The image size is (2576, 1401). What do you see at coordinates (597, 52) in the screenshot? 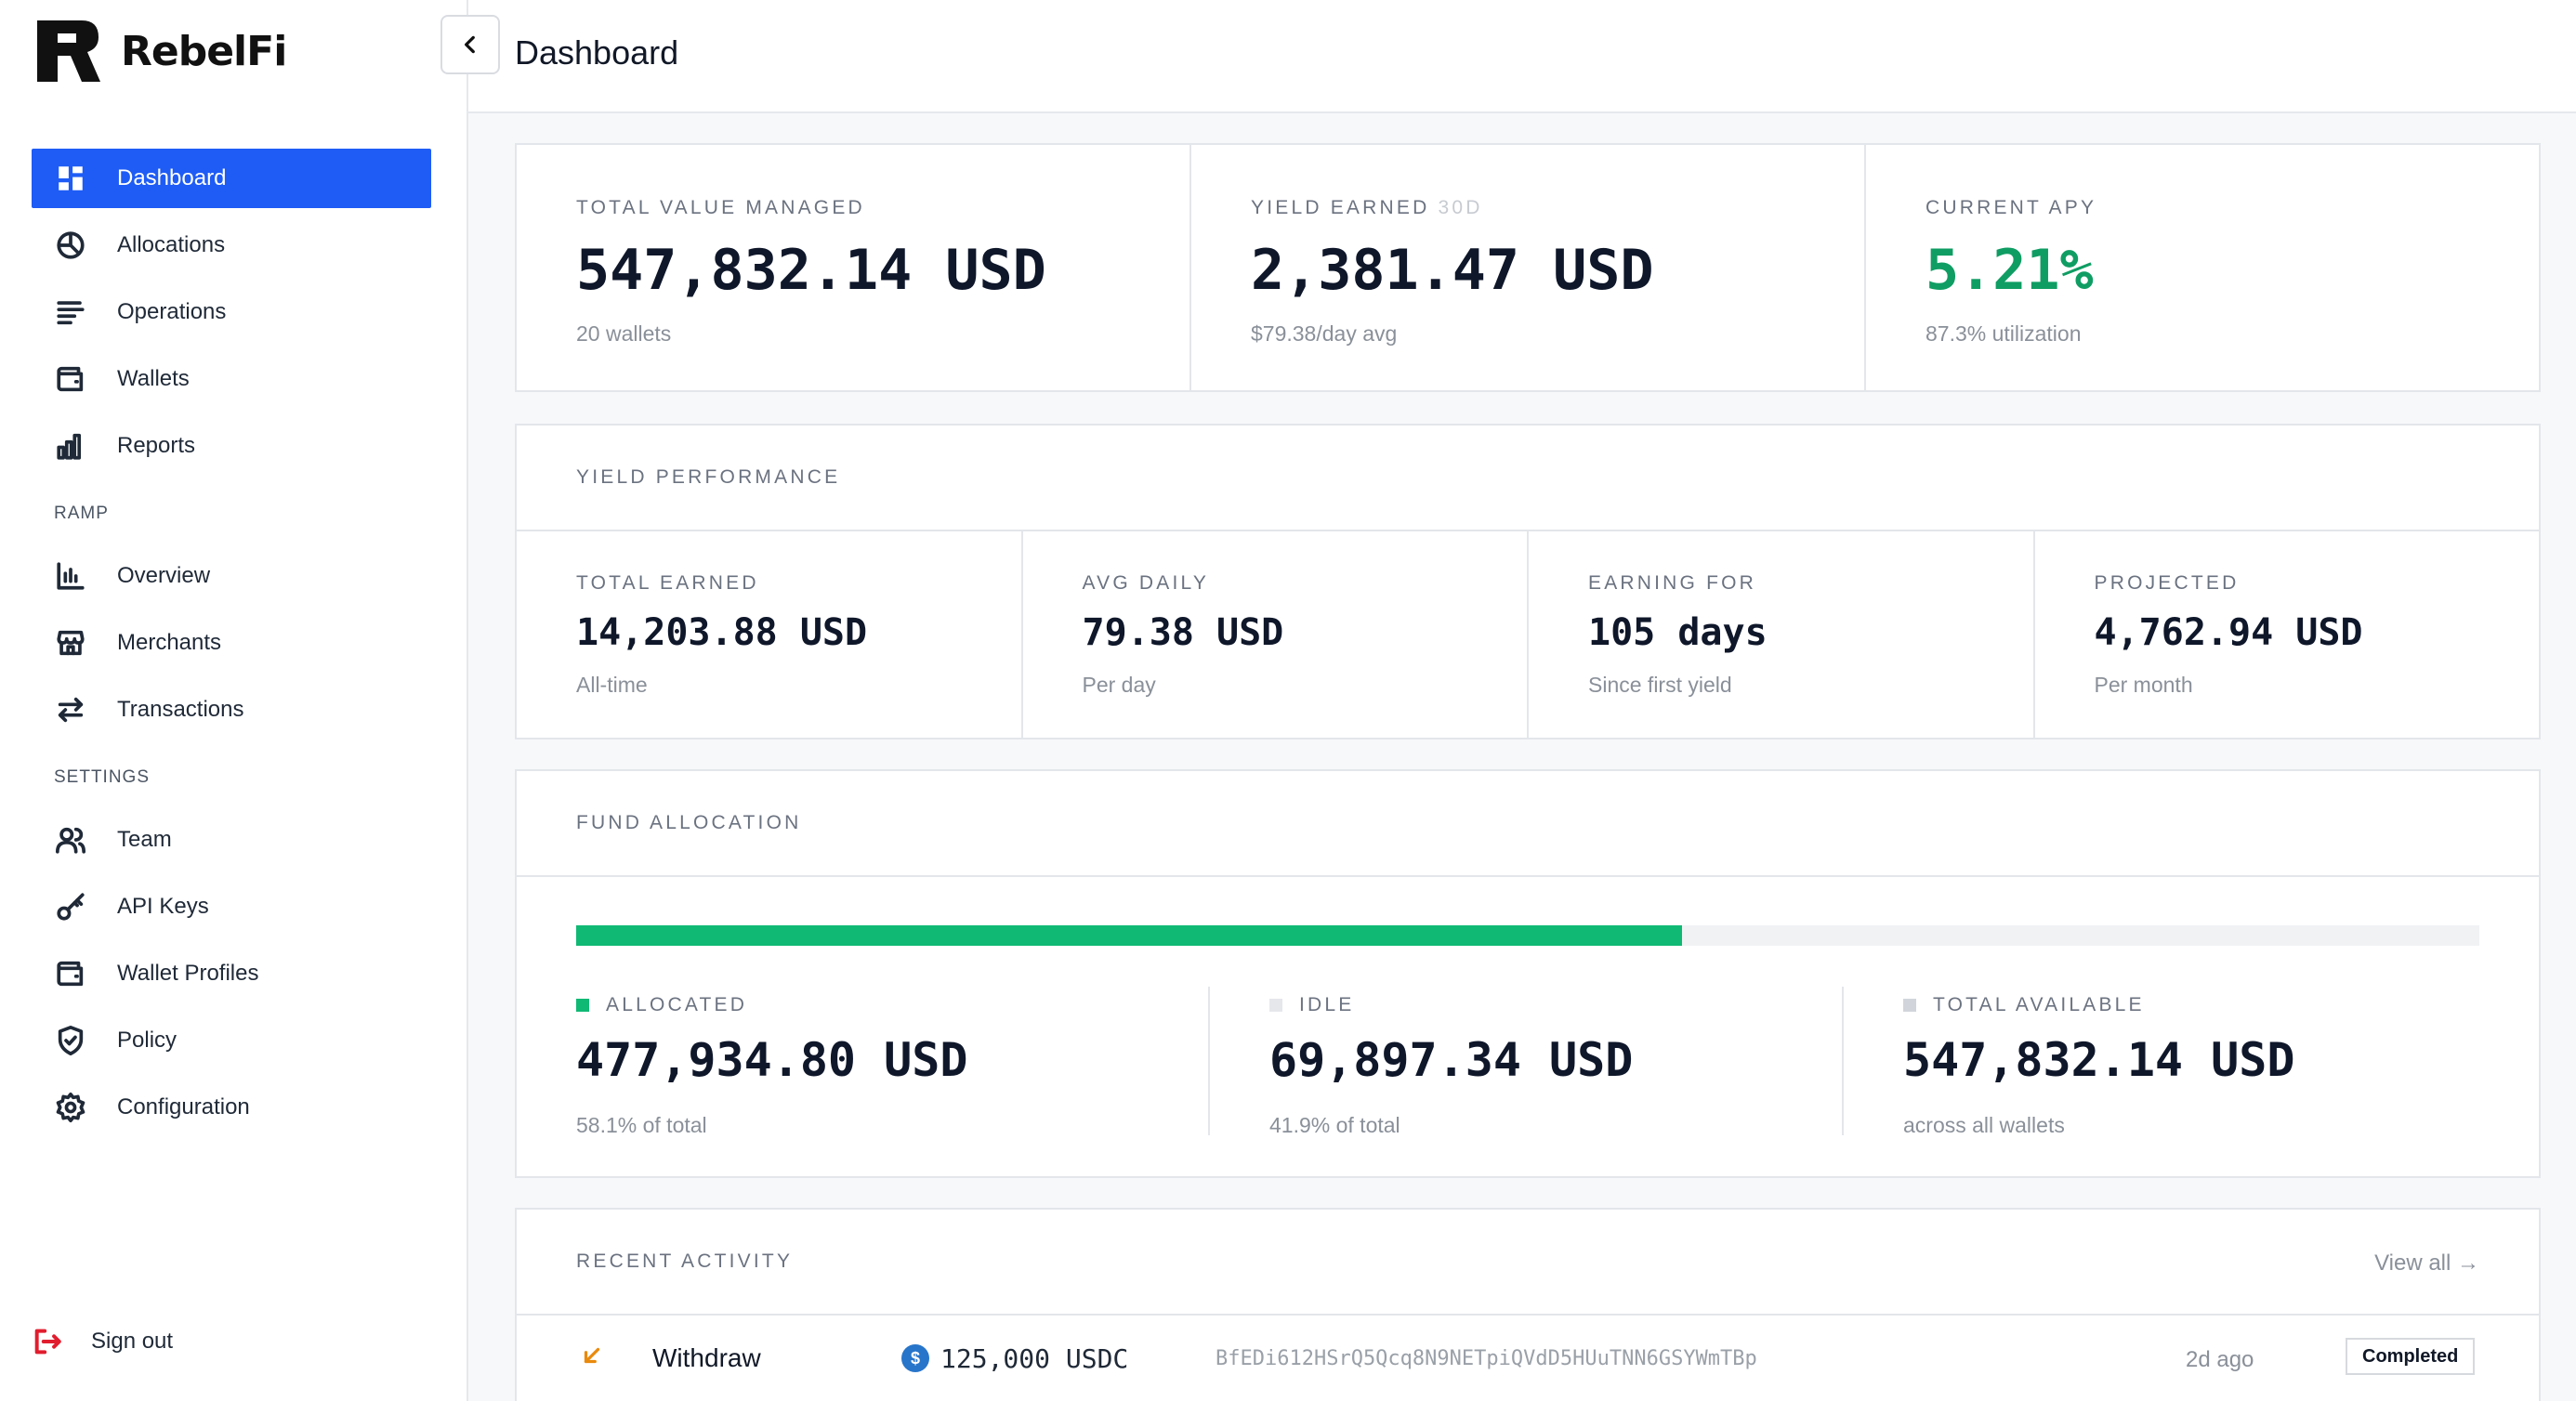
I see `page-title: Dashboard` at bounding box center [597, 52].